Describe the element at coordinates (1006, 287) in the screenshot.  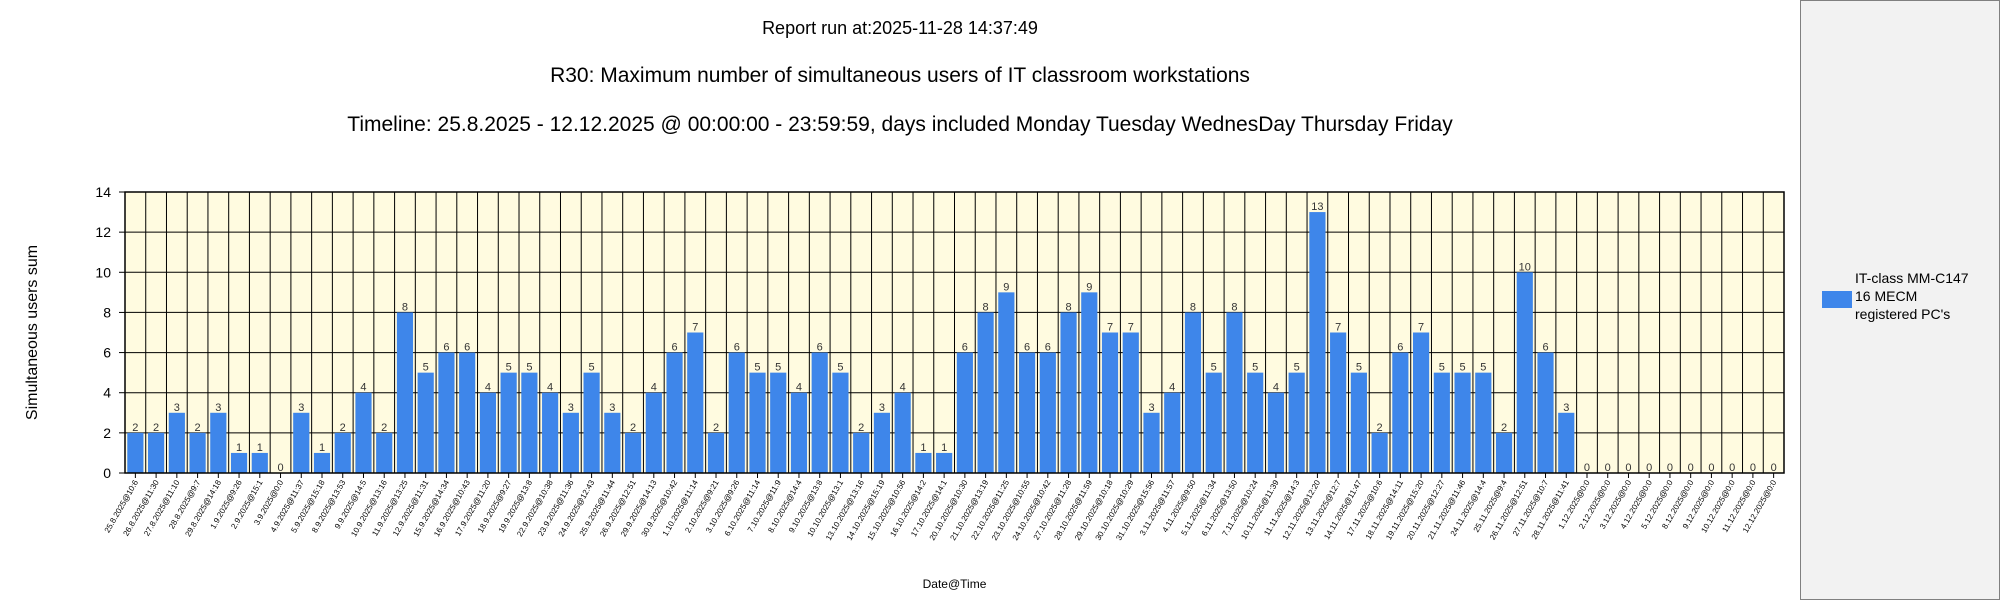
I see `data-label: 9` at that location.